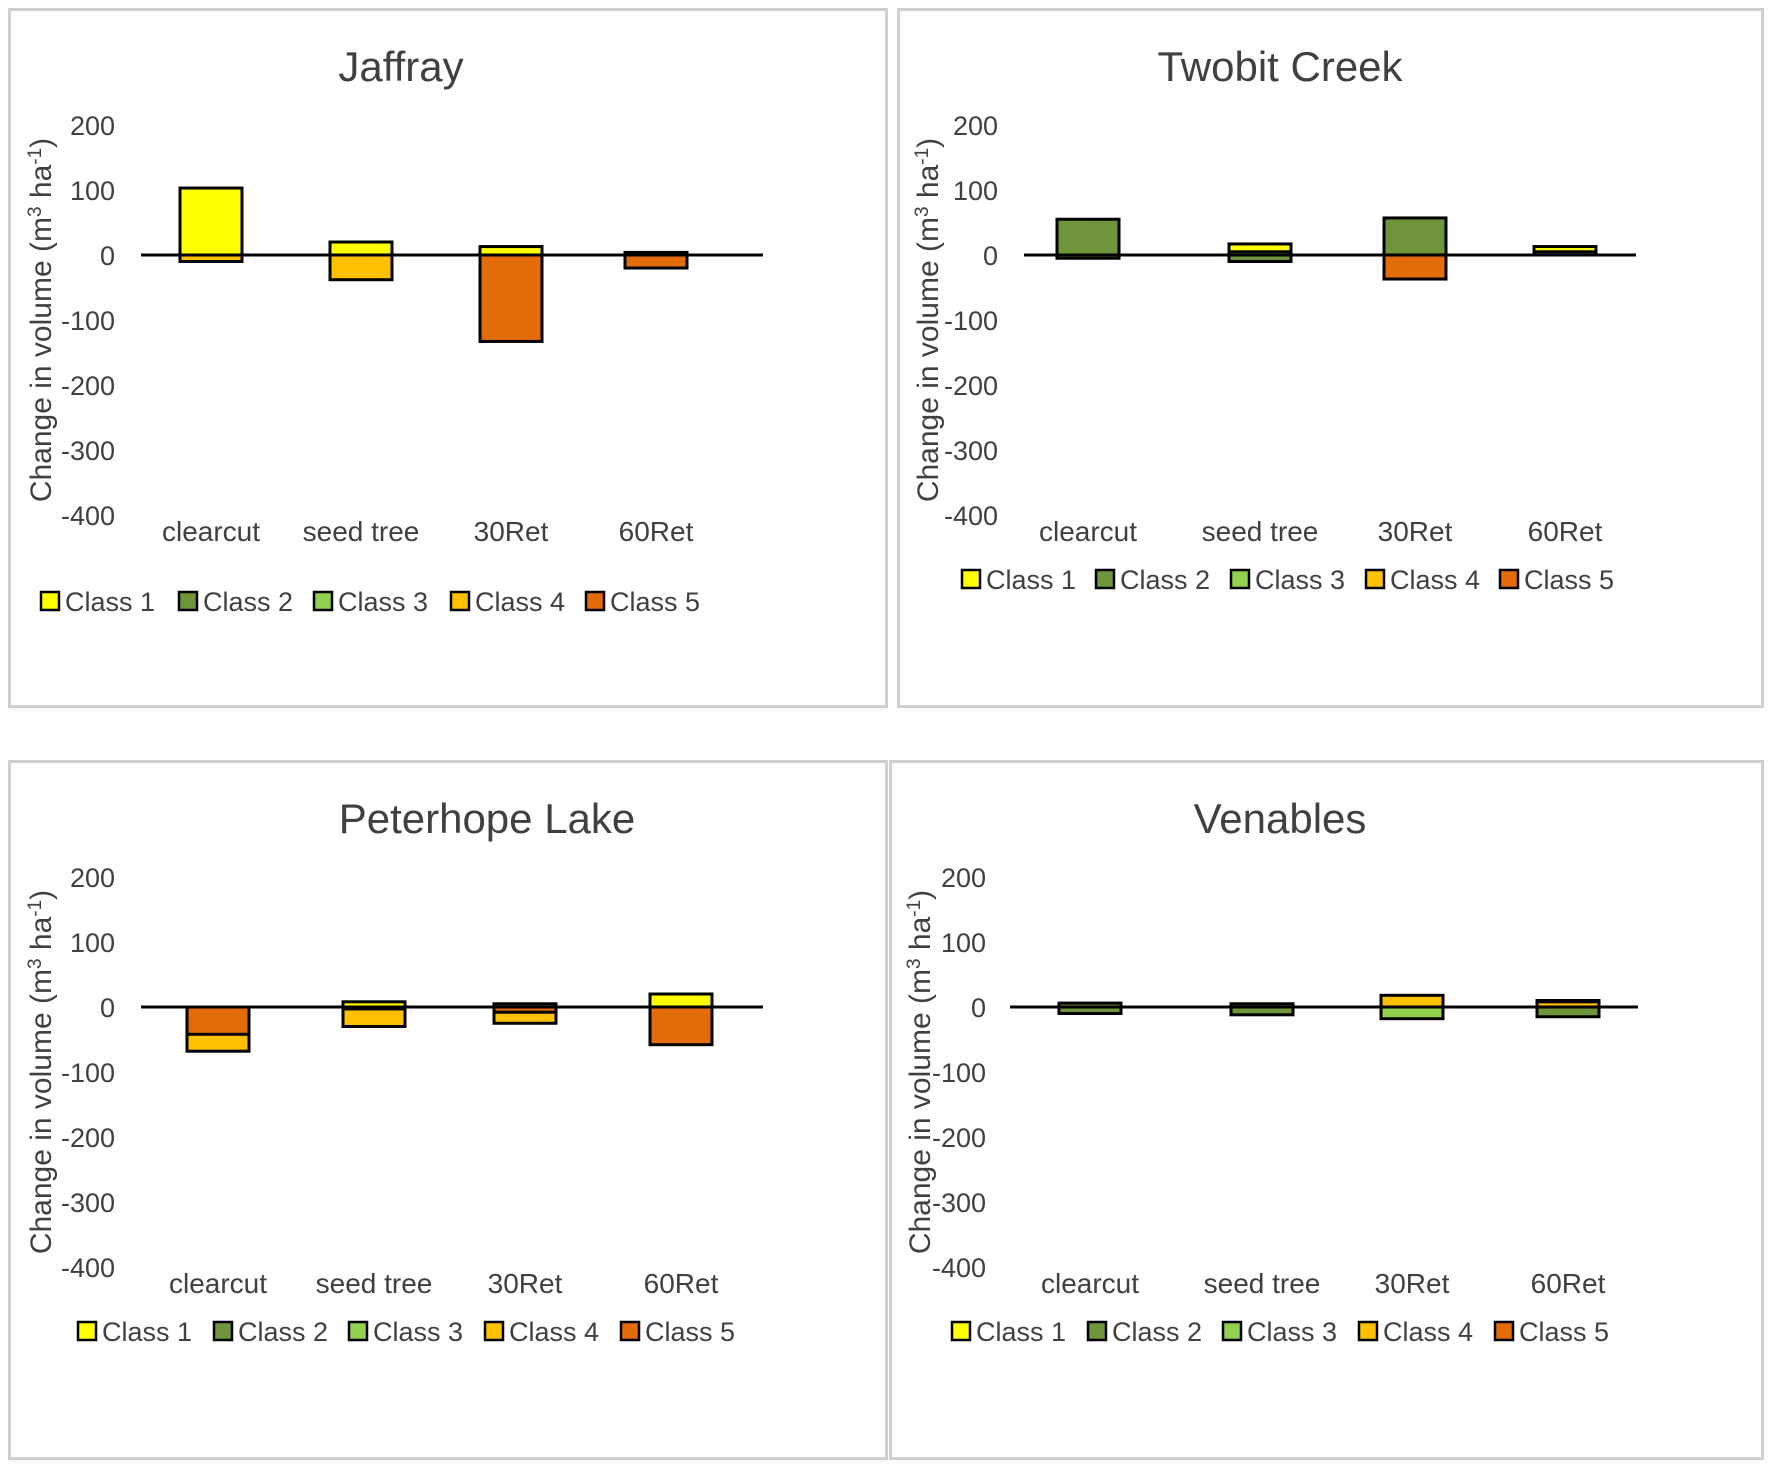 The width and height of the screenshot is (1772, 1465). Describe the element at coordinates (1280, 818) in the screenshot. I see `chart-title: Venables` at that location.